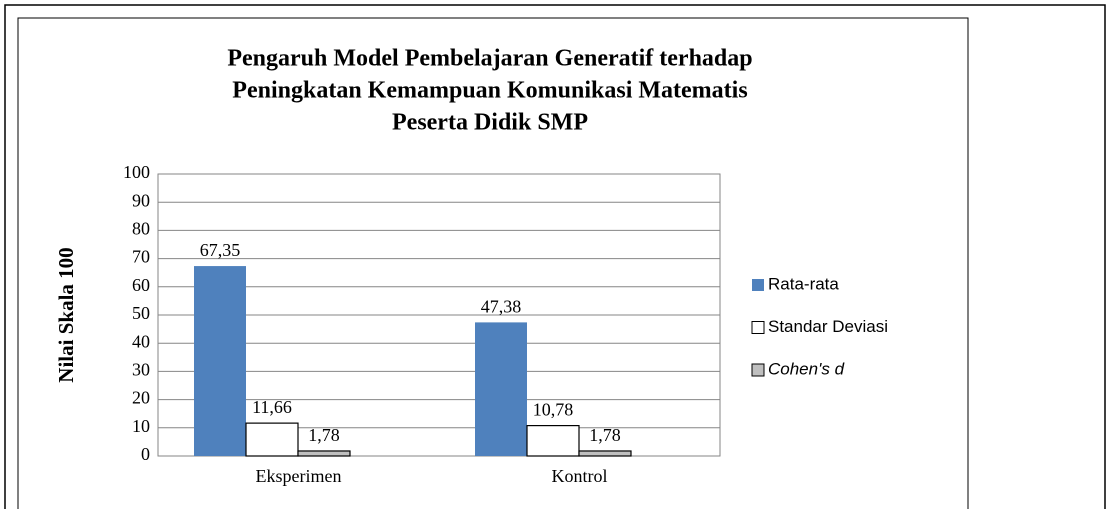  What do you see at coordinates (141, 229) in the screenshot?
I see `y-tick-label: 80` at bounding box center [141, 229].